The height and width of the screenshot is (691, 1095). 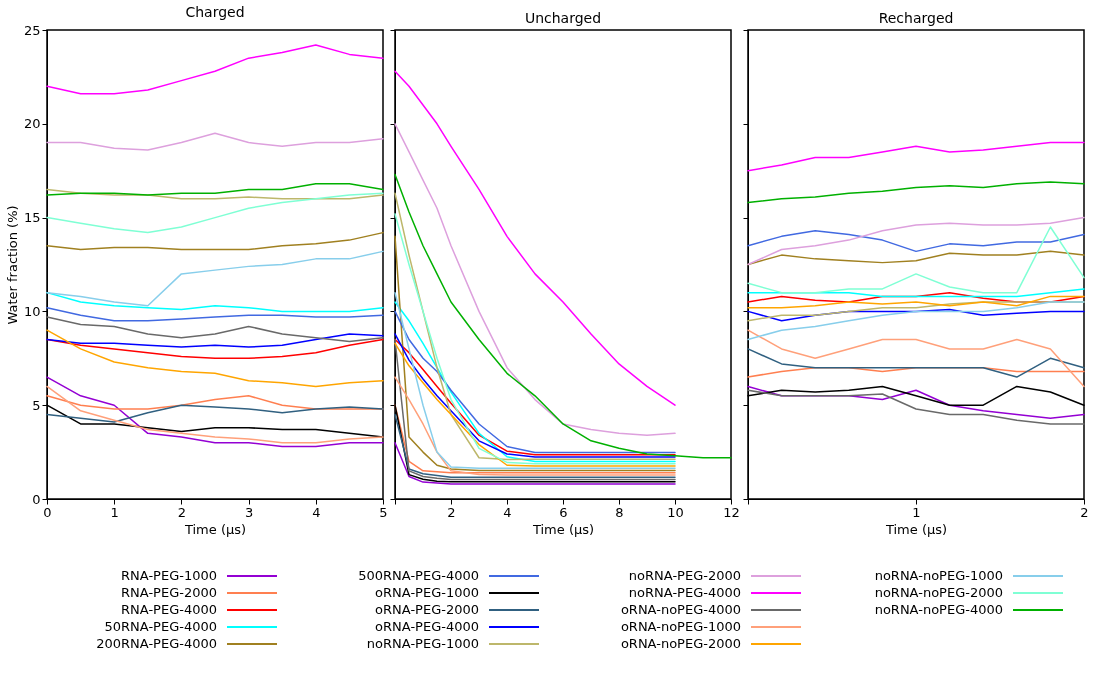 What do you see at coordinates (249, 512) in the screenshot?
I see `x-tick-label: 3` at bounding box center [249, 512].